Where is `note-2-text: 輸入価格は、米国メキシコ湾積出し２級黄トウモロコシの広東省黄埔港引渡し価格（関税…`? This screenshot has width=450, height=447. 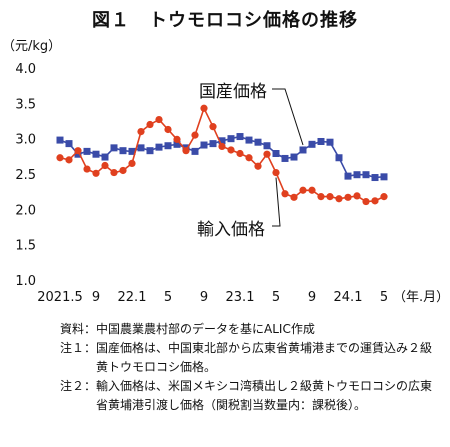
note-2-text: 輸入価格は、米国メキシコ湾積出し２級黄トウモロコシの広東省黄埔港引渡し価格（関税… is located at coordinates (264, 395).